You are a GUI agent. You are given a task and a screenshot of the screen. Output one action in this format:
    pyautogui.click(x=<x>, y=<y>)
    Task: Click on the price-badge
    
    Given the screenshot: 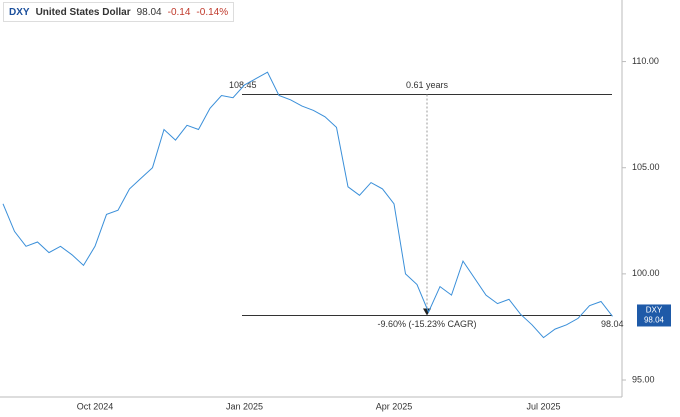 What is the action you would take?
    pyautogui.click(x=654, y=315)
    